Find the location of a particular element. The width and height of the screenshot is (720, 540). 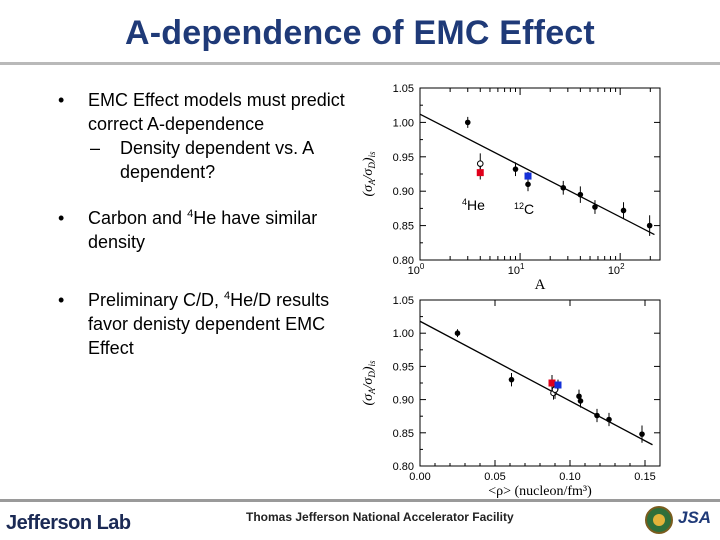

chart2-ticks: 0.80 0.85 0.90 0.95 1.00 1.05 0.00 0.05 0.10 0.15 is located at coordinates (526, 389).